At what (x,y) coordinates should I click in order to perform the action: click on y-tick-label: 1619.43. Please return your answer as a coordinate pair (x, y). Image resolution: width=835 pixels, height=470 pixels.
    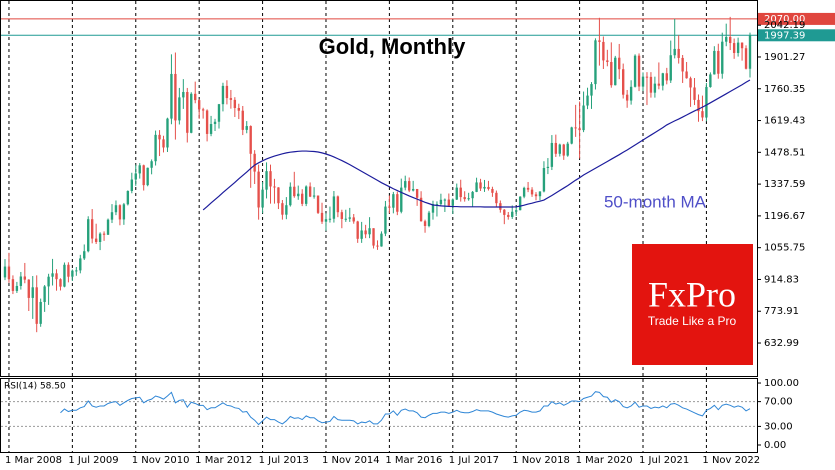
    Looking at the image, I should click on (784, 121).